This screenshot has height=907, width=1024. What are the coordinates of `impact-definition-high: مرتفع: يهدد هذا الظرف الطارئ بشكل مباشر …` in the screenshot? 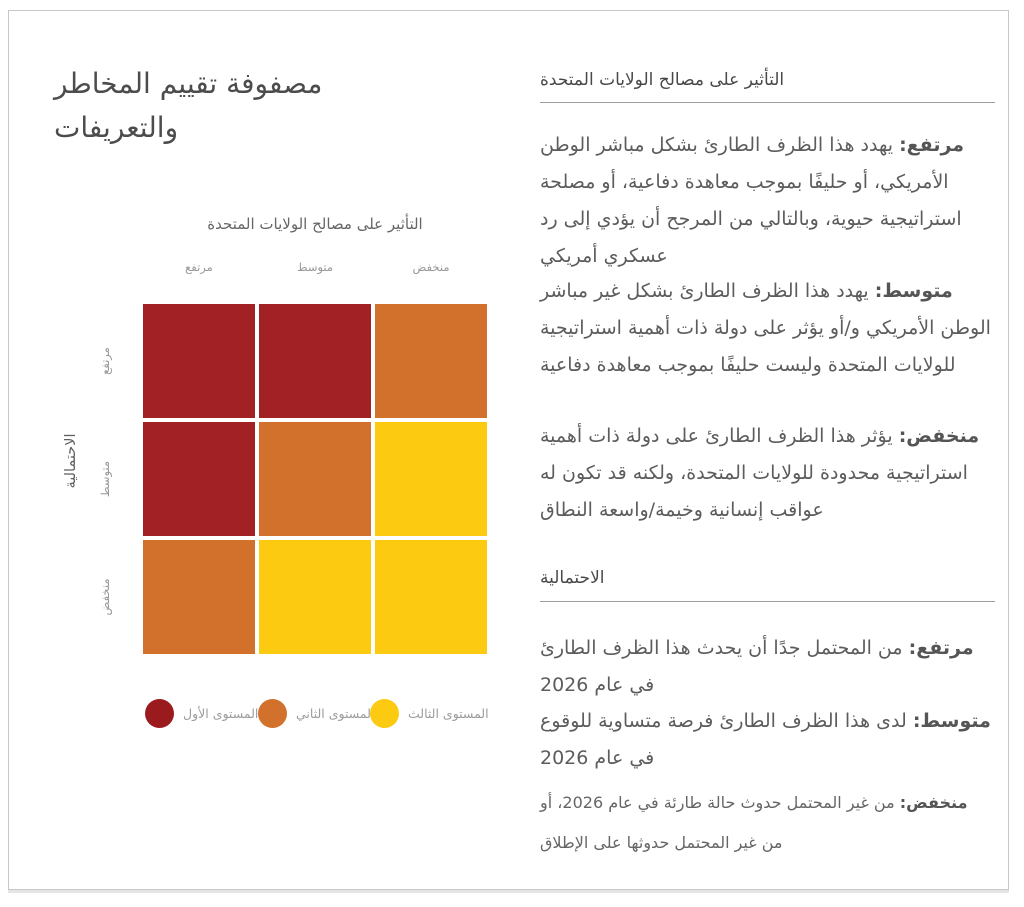 It's located at (766, 201).